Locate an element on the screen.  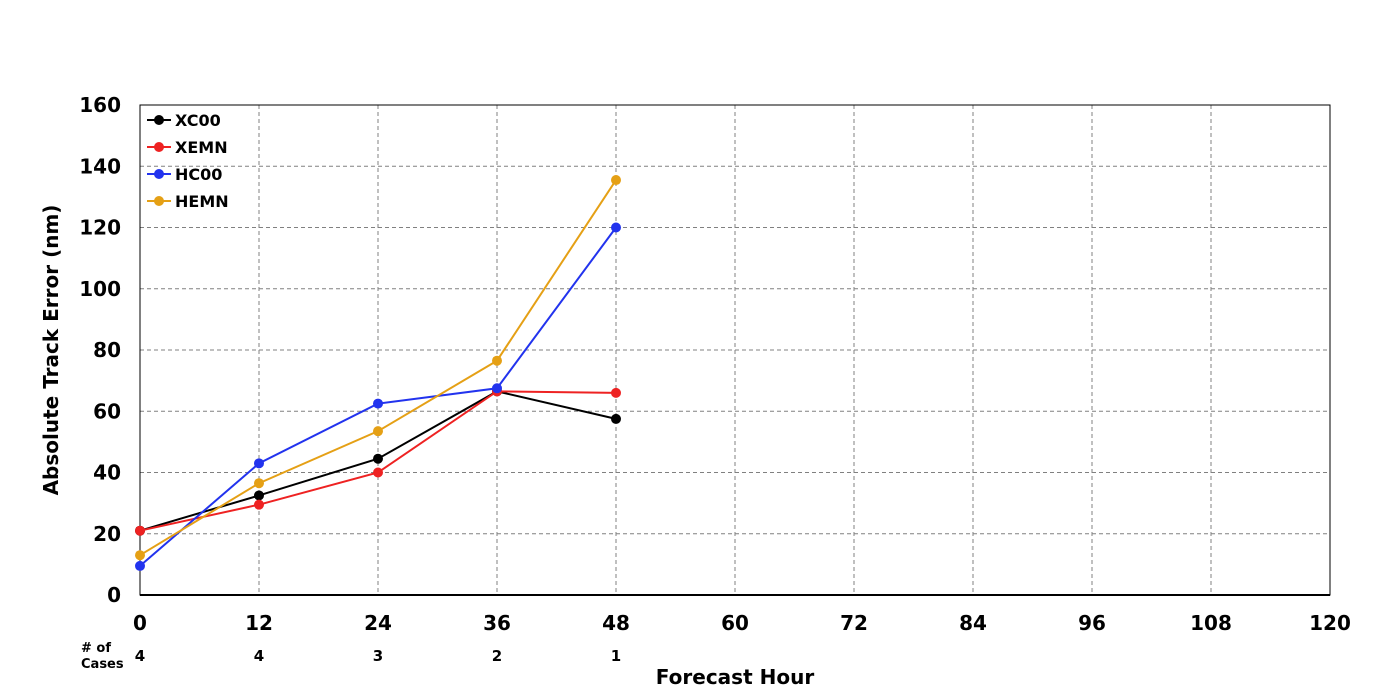
y-tick-label: 160 is located at coordinates (100, 105).